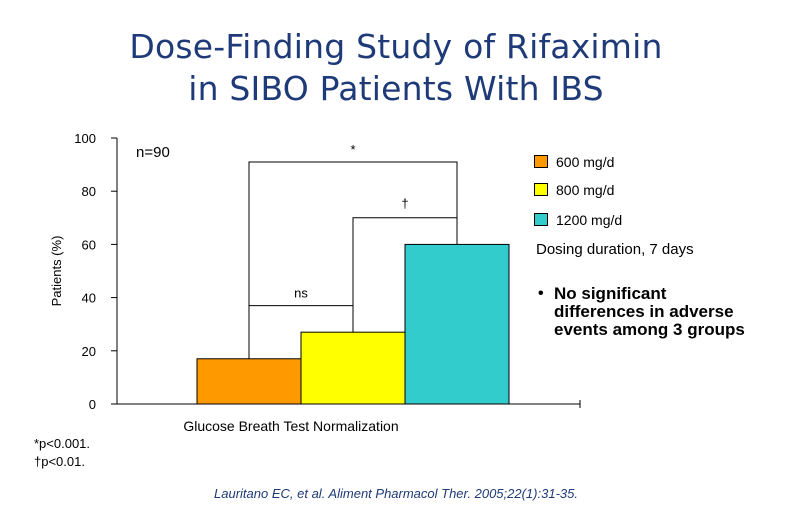  I want to click on y-tick-label: 60, so click(89, 244).